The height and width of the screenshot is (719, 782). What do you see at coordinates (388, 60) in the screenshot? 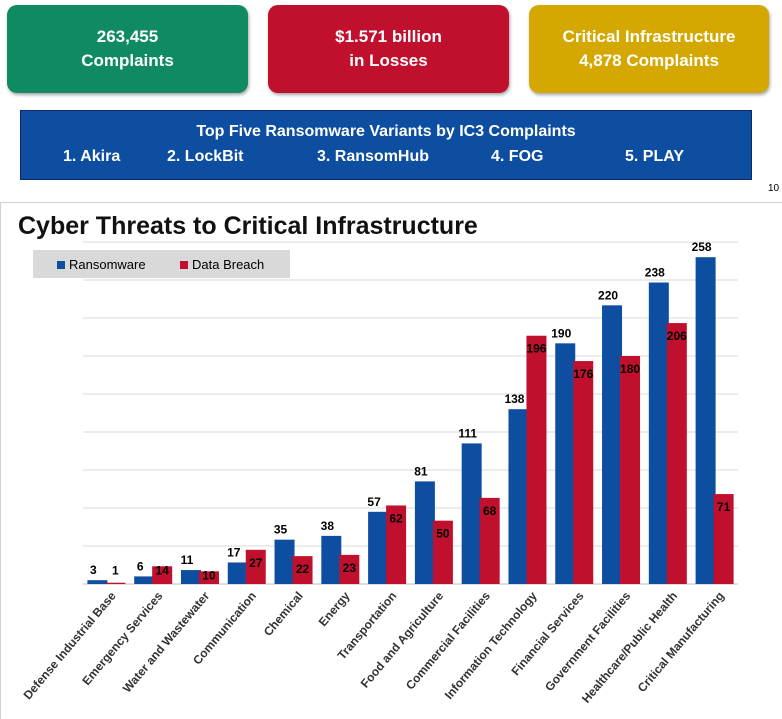
I see `losses-label: in Losses` at bounding box center [388, 60].